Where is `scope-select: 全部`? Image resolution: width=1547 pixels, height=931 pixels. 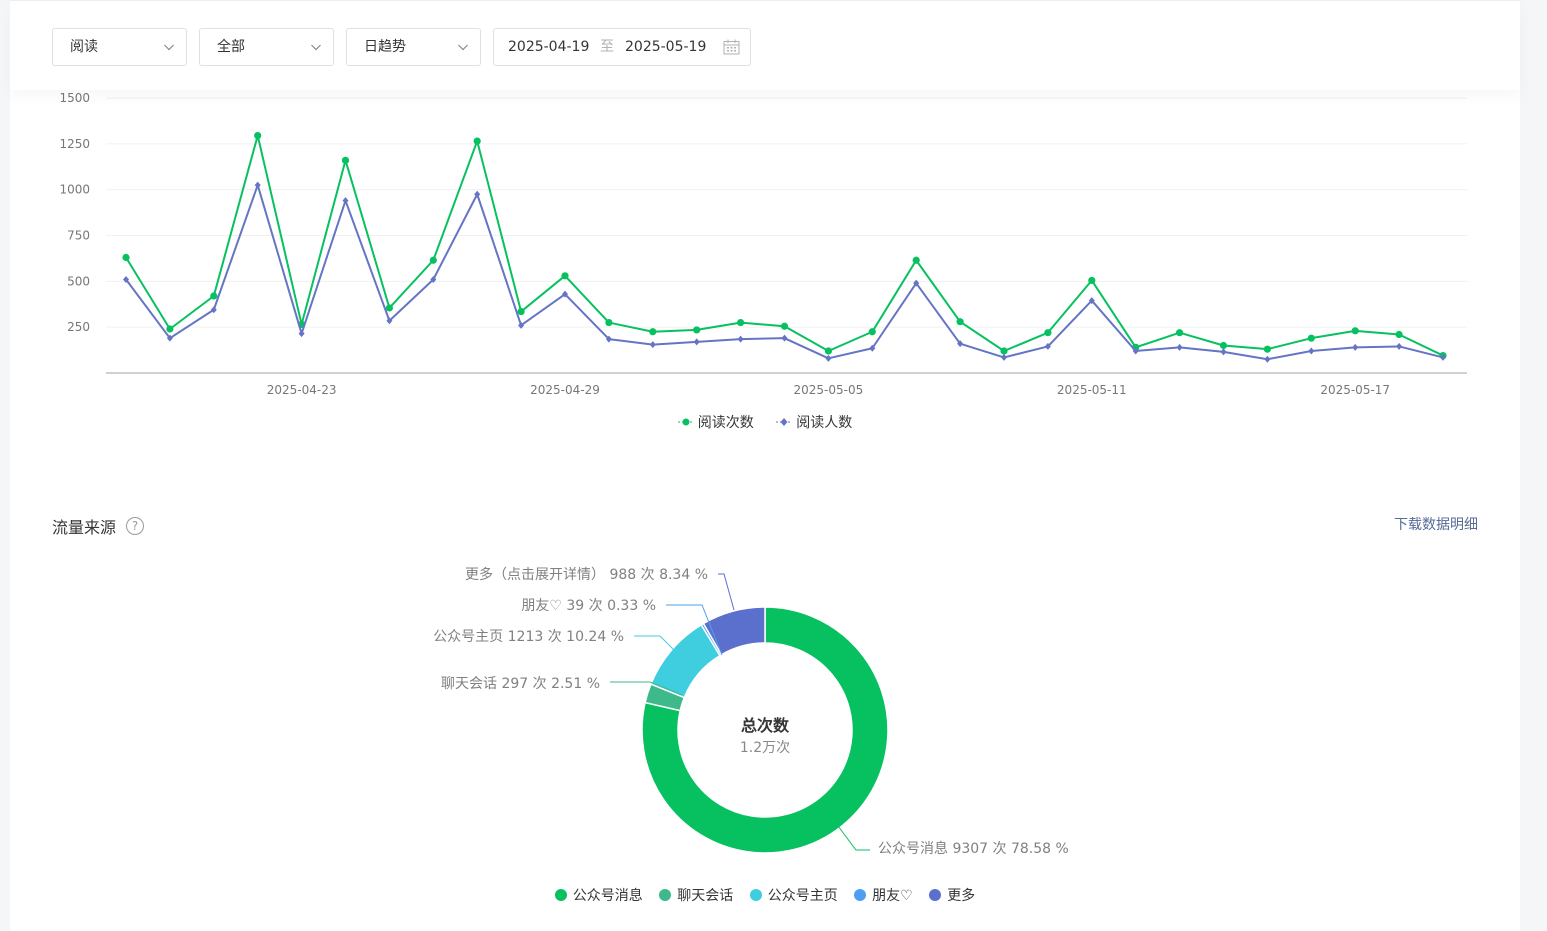
scope-select: 全部 is located at coordinates (266, 47).